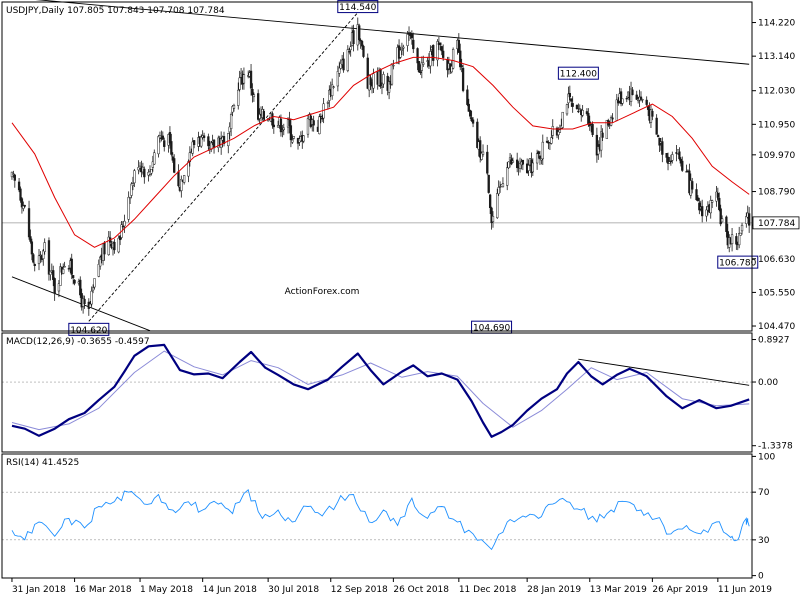 The image size is (800, 604). What do you see at coordinates (745, 590) in the screenshot?
I see `x-tick-label: 11 Jun 2019` at bounding box center [745, 590].